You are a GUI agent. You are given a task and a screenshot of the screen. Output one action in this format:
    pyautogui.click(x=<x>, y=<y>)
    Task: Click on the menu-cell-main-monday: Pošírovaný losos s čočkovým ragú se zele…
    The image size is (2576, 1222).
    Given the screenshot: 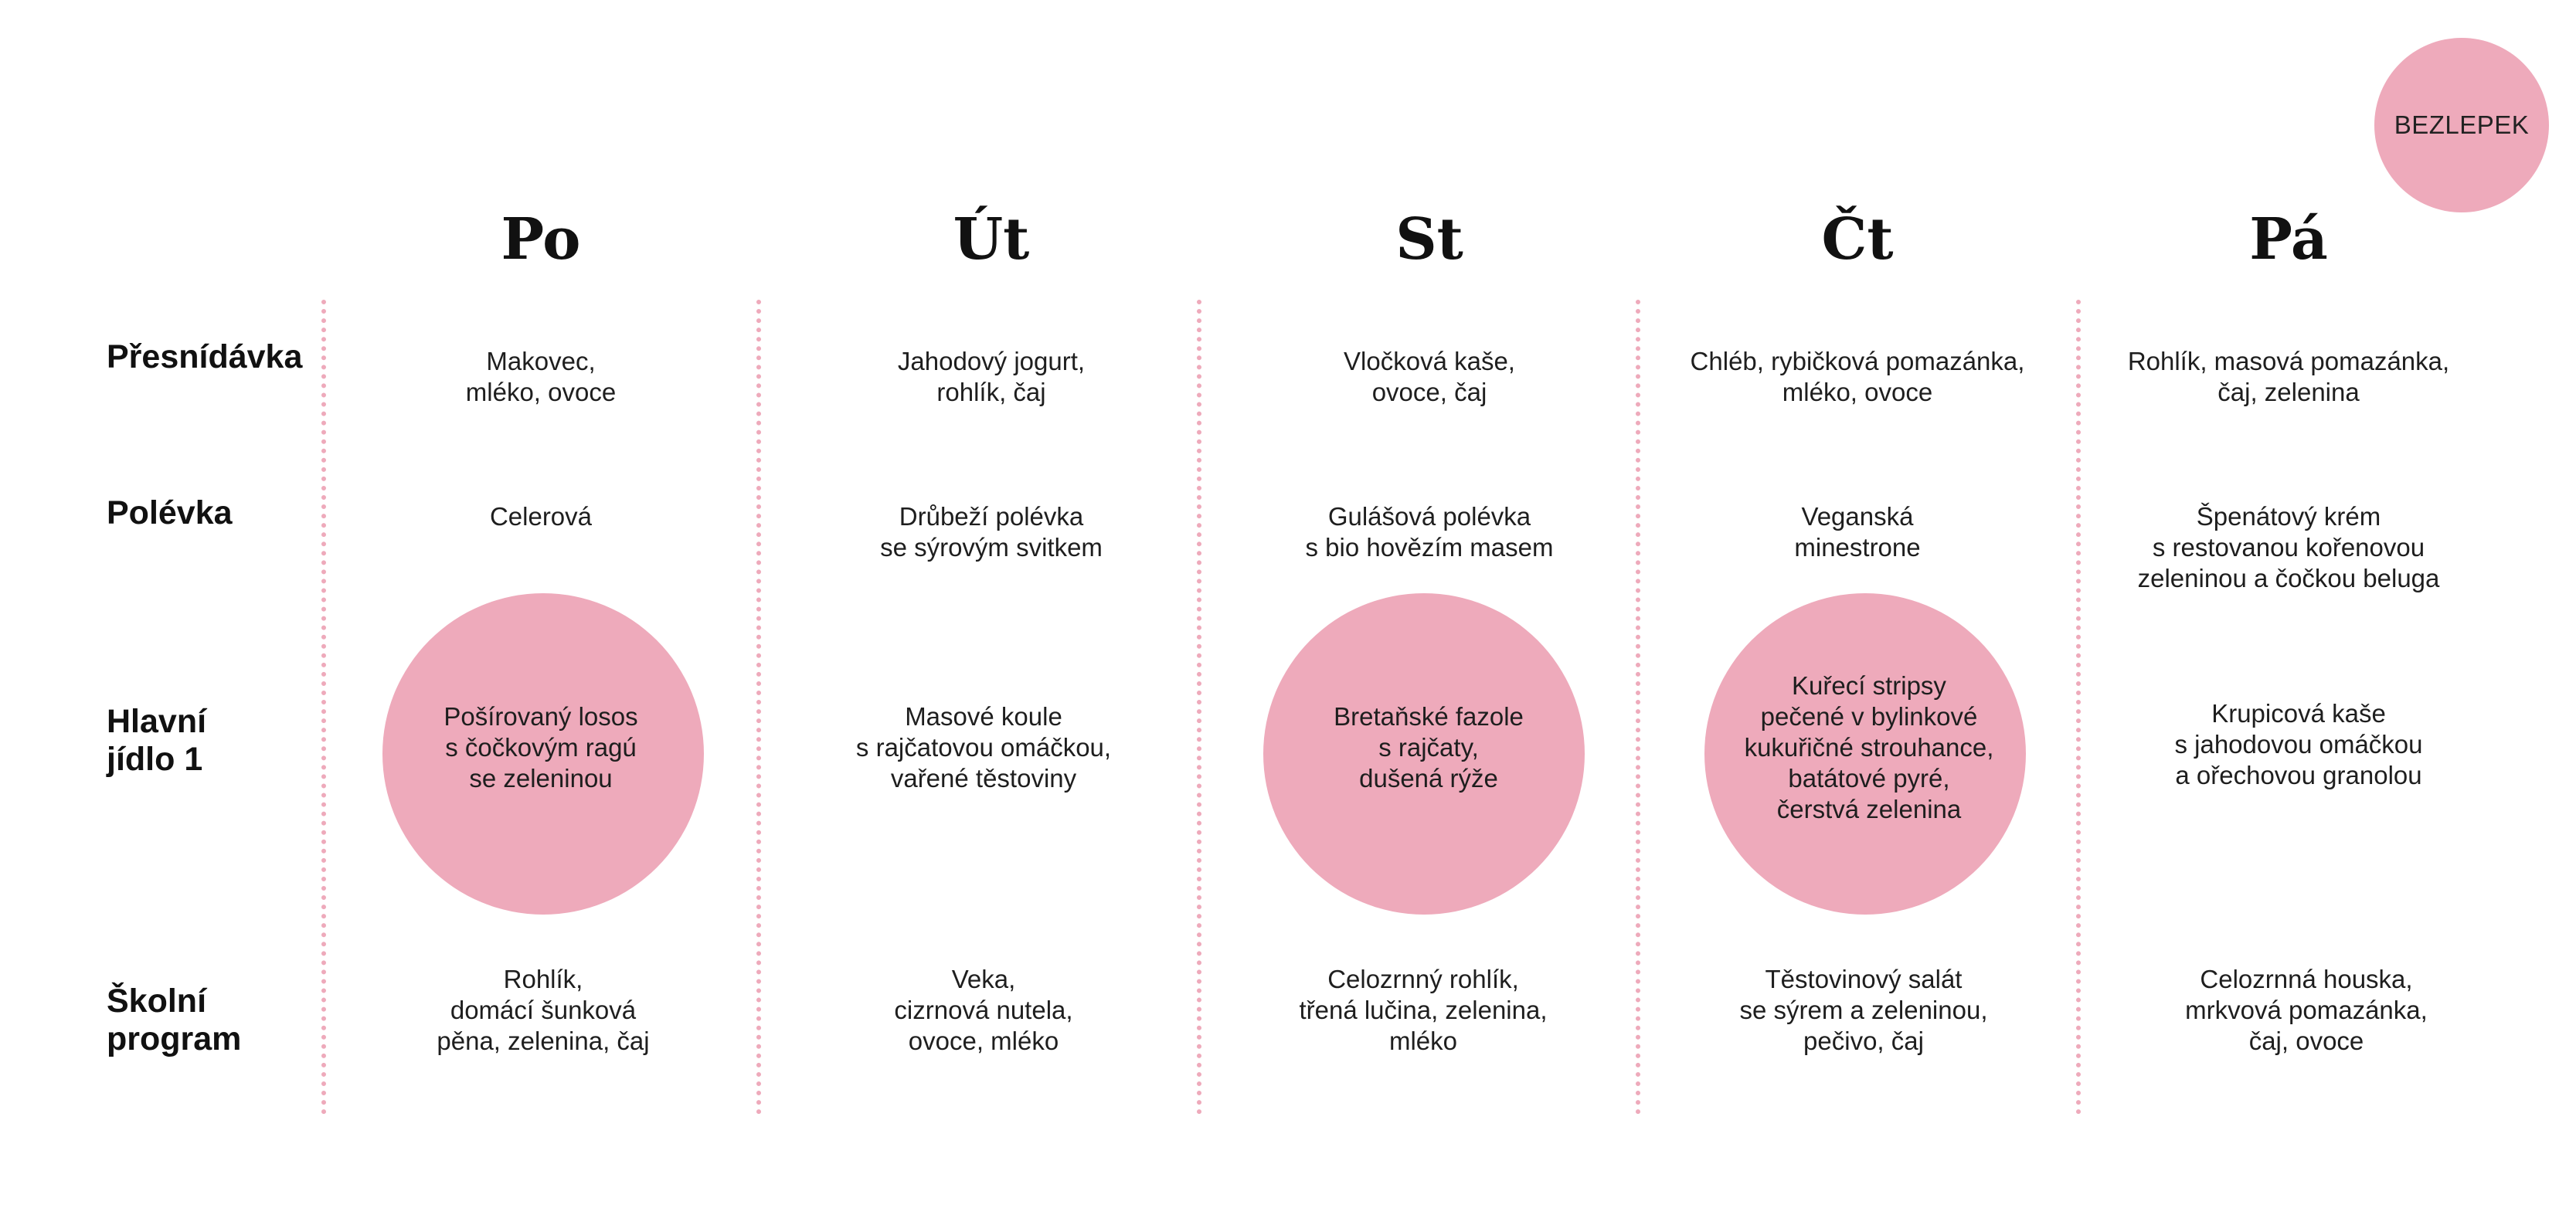 What is the action you would take?
    pyautogui.click(x=540, y=747)
    